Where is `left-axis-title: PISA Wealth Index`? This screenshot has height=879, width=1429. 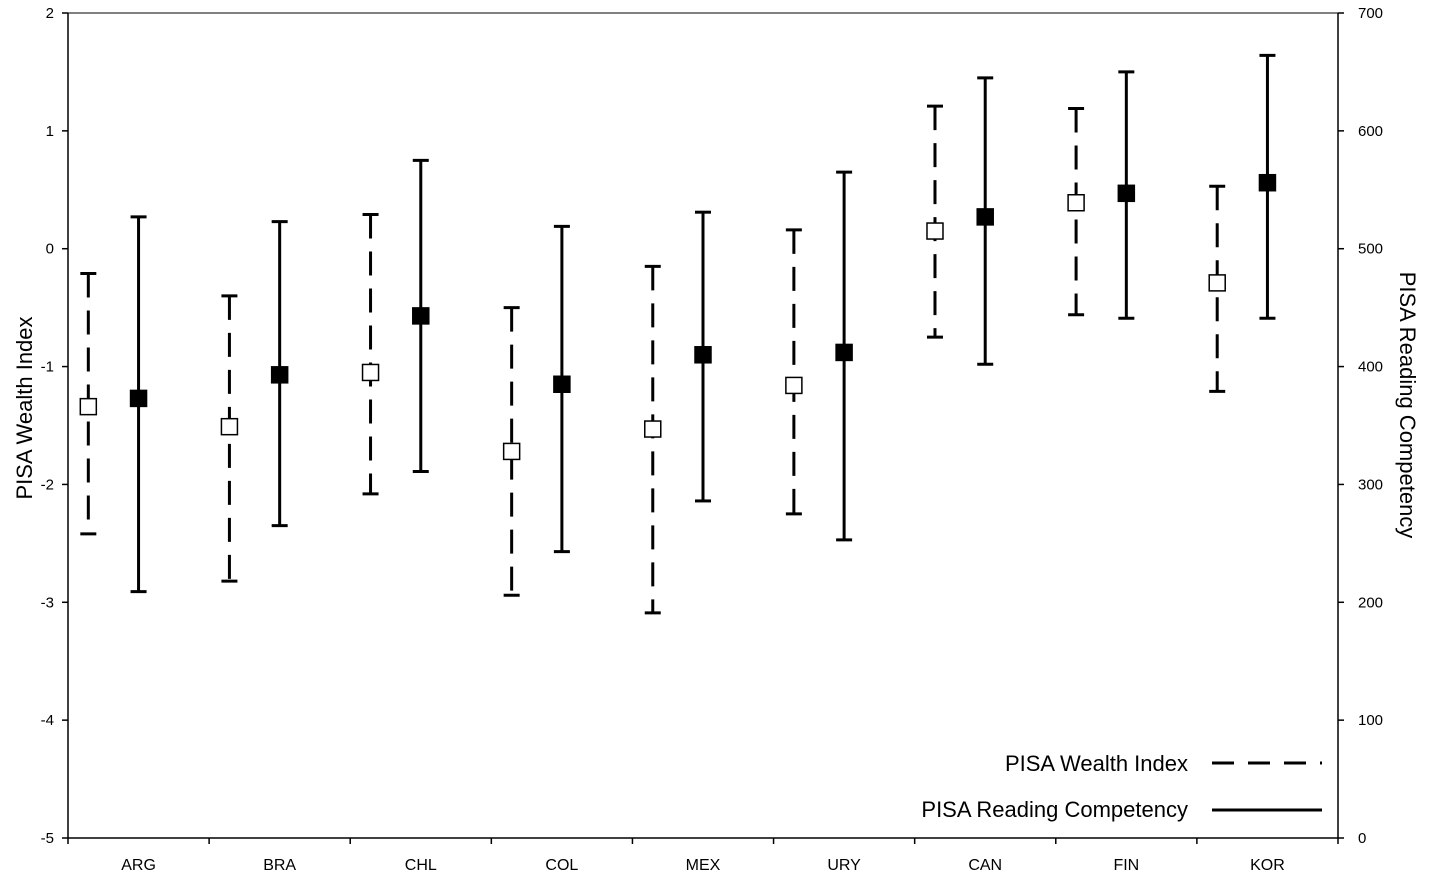
left-axis-title: PISA Wealth Index is located at coordinates (24, 407).